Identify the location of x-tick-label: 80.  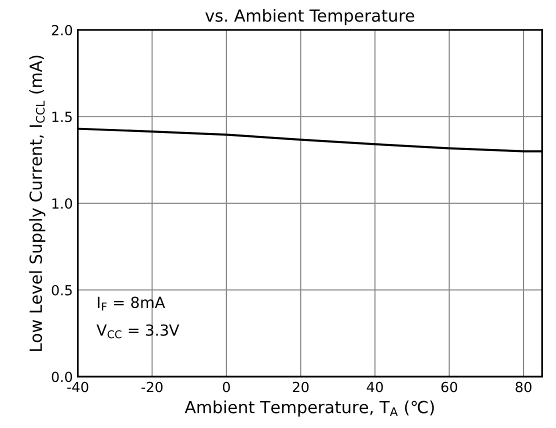
(524, 387).